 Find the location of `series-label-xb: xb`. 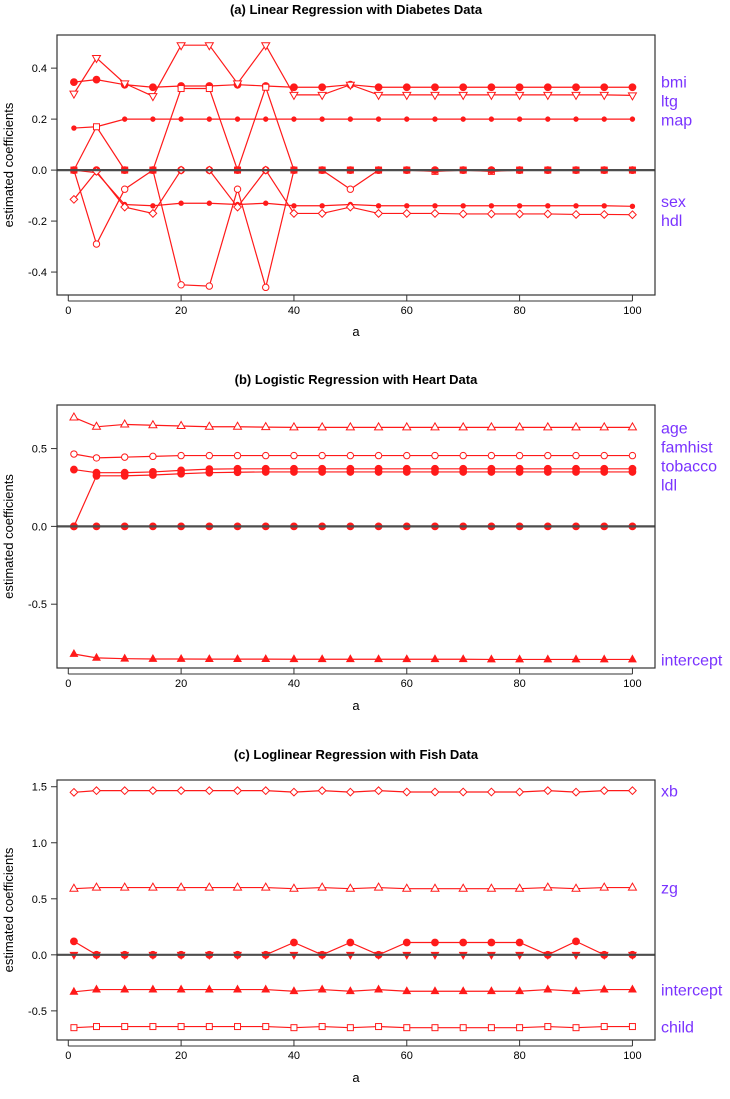

series-label-xb: xb is located at coordinates (669, 792).